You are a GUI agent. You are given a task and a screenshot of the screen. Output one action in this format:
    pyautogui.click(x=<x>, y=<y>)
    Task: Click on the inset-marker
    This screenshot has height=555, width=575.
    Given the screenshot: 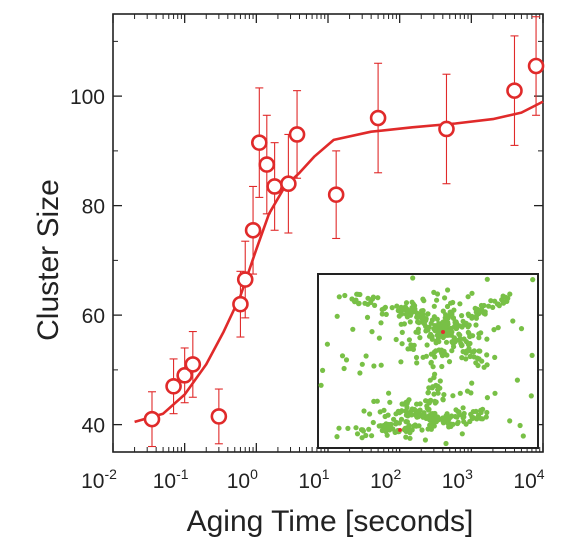 What is the action you would take?
    pyautogui.click(x=443, y=332)
    